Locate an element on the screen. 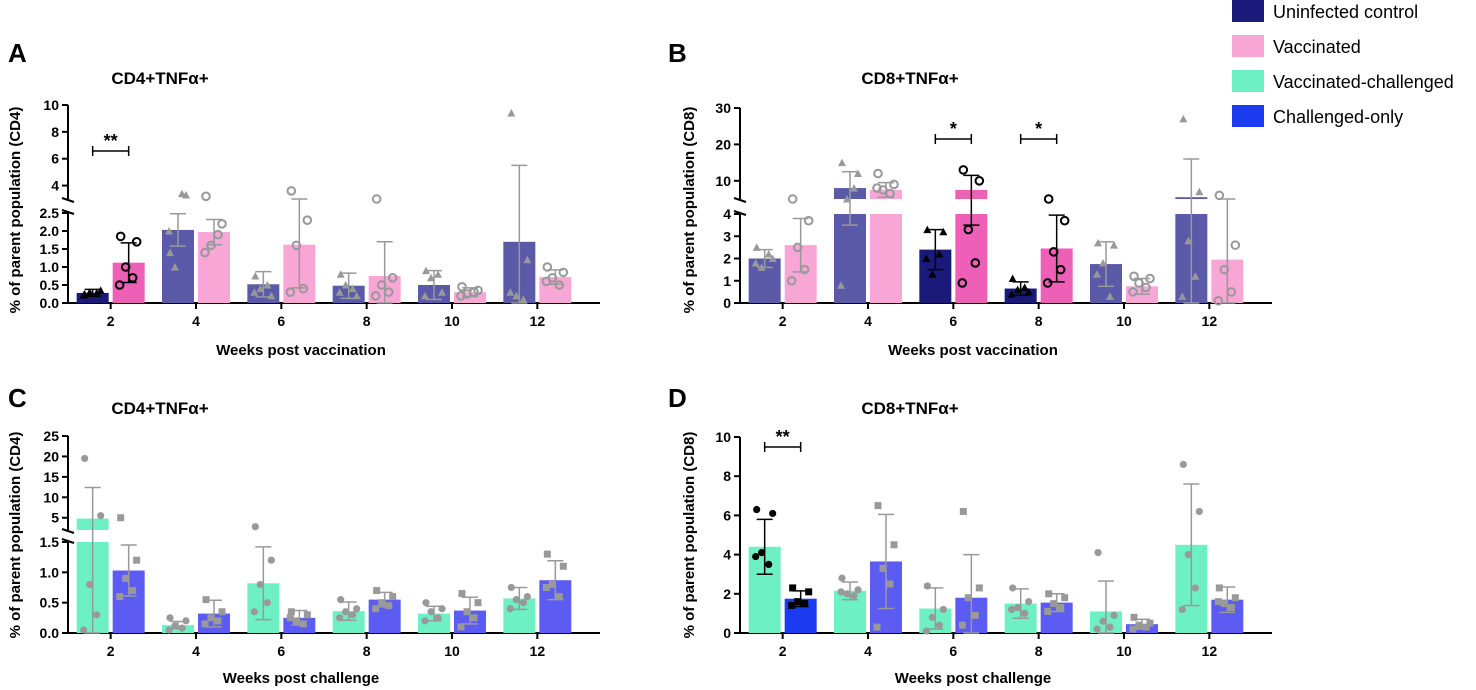  y-tick-label: 0 is located at coordinates (727, 633).